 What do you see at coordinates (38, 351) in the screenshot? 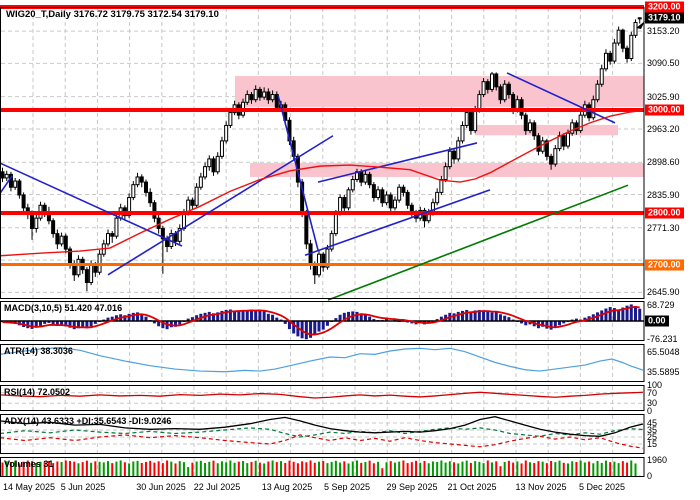
I see `atr-label: ATR(14) 38.3036` at bounding box center [38, 351].